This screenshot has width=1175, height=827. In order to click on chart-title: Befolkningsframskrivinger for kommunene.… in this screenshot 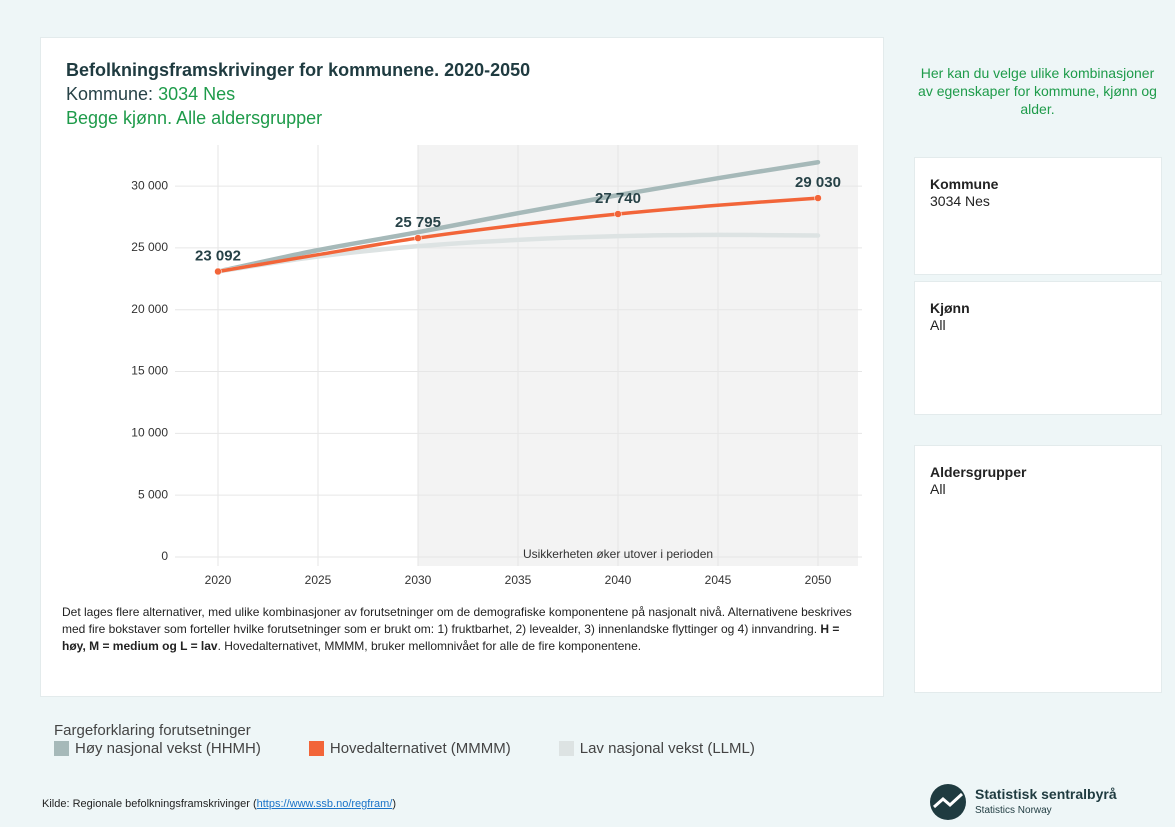, I will do `click(298, 70)`.